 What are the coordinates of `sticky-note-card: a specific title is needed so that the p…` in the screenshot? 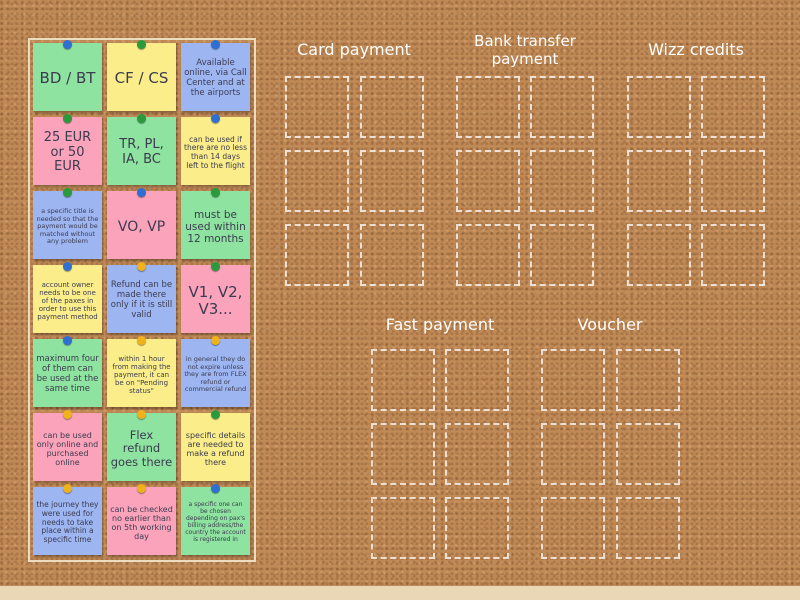 It's located at (67, 223).